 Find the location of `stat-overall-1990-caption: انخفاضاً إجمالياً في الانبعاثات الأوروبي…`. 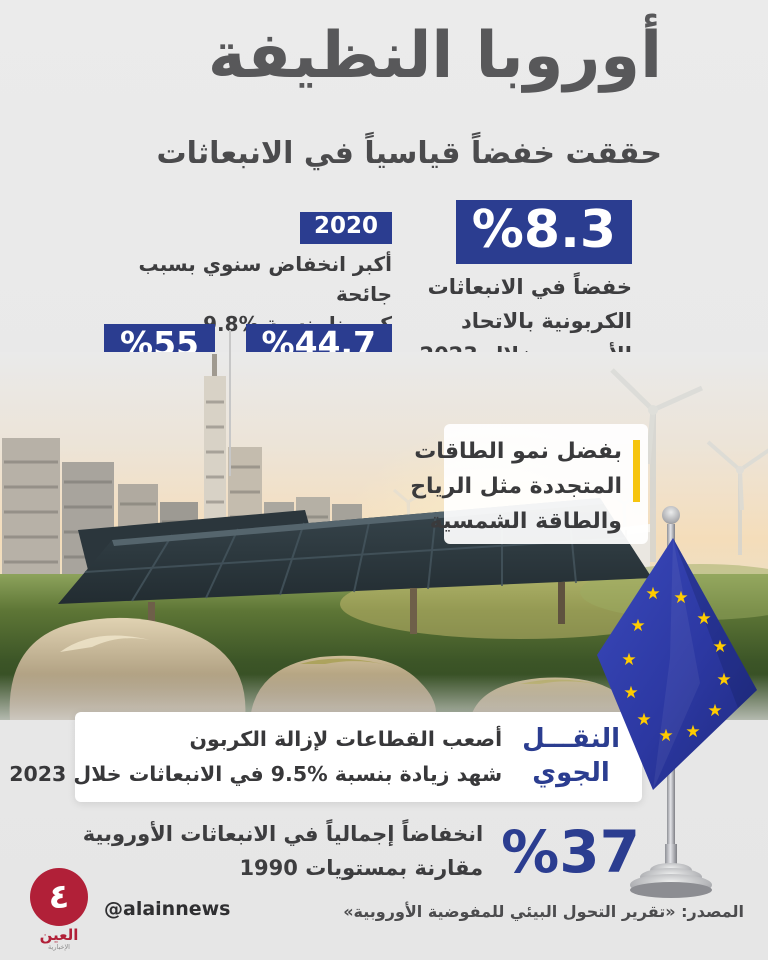

stat-overall-1990-caption: انخفاضاً إجمالياً في الانبعاثات الأوروبي… is located at coordinates (283, 851).